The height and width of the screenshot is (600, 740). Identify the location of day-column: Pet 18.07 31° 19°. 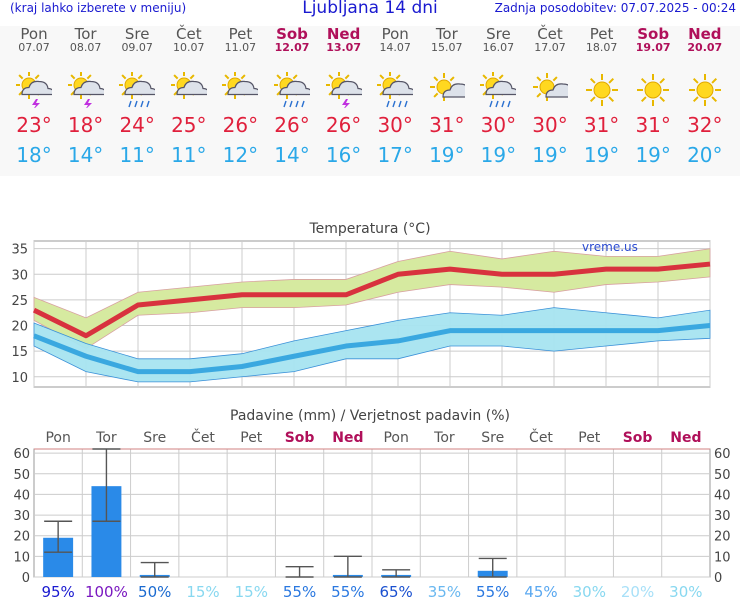
(602, 96).